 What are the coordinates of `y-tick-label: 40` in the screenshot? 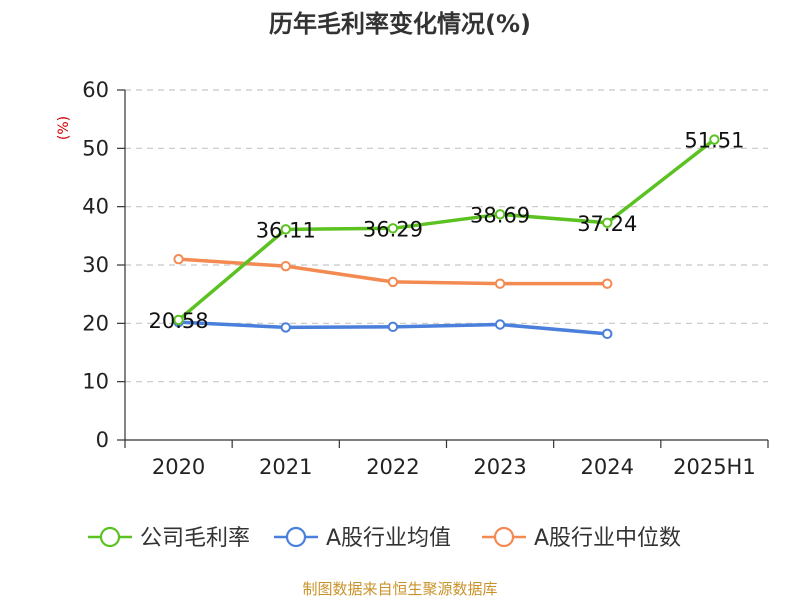 It's located at (95, 207).